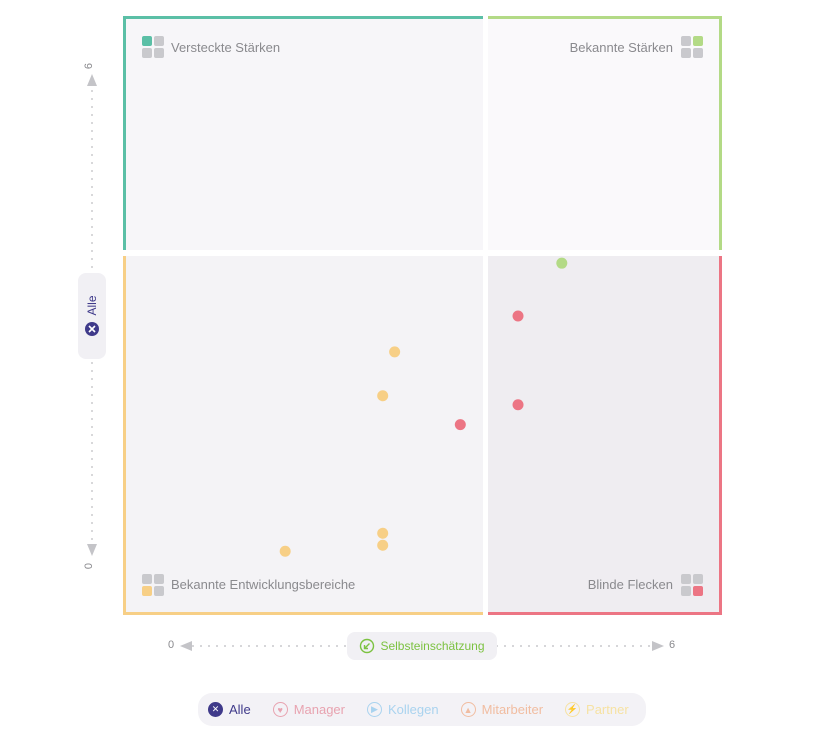  I want to click on employee-icon: ▲, so click(468, 709).